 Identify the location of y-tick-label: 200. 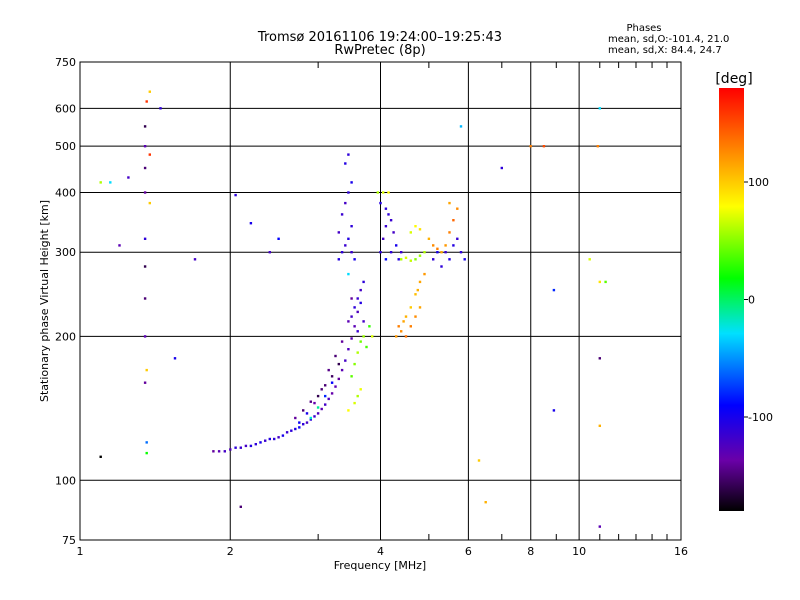
(65, 336).